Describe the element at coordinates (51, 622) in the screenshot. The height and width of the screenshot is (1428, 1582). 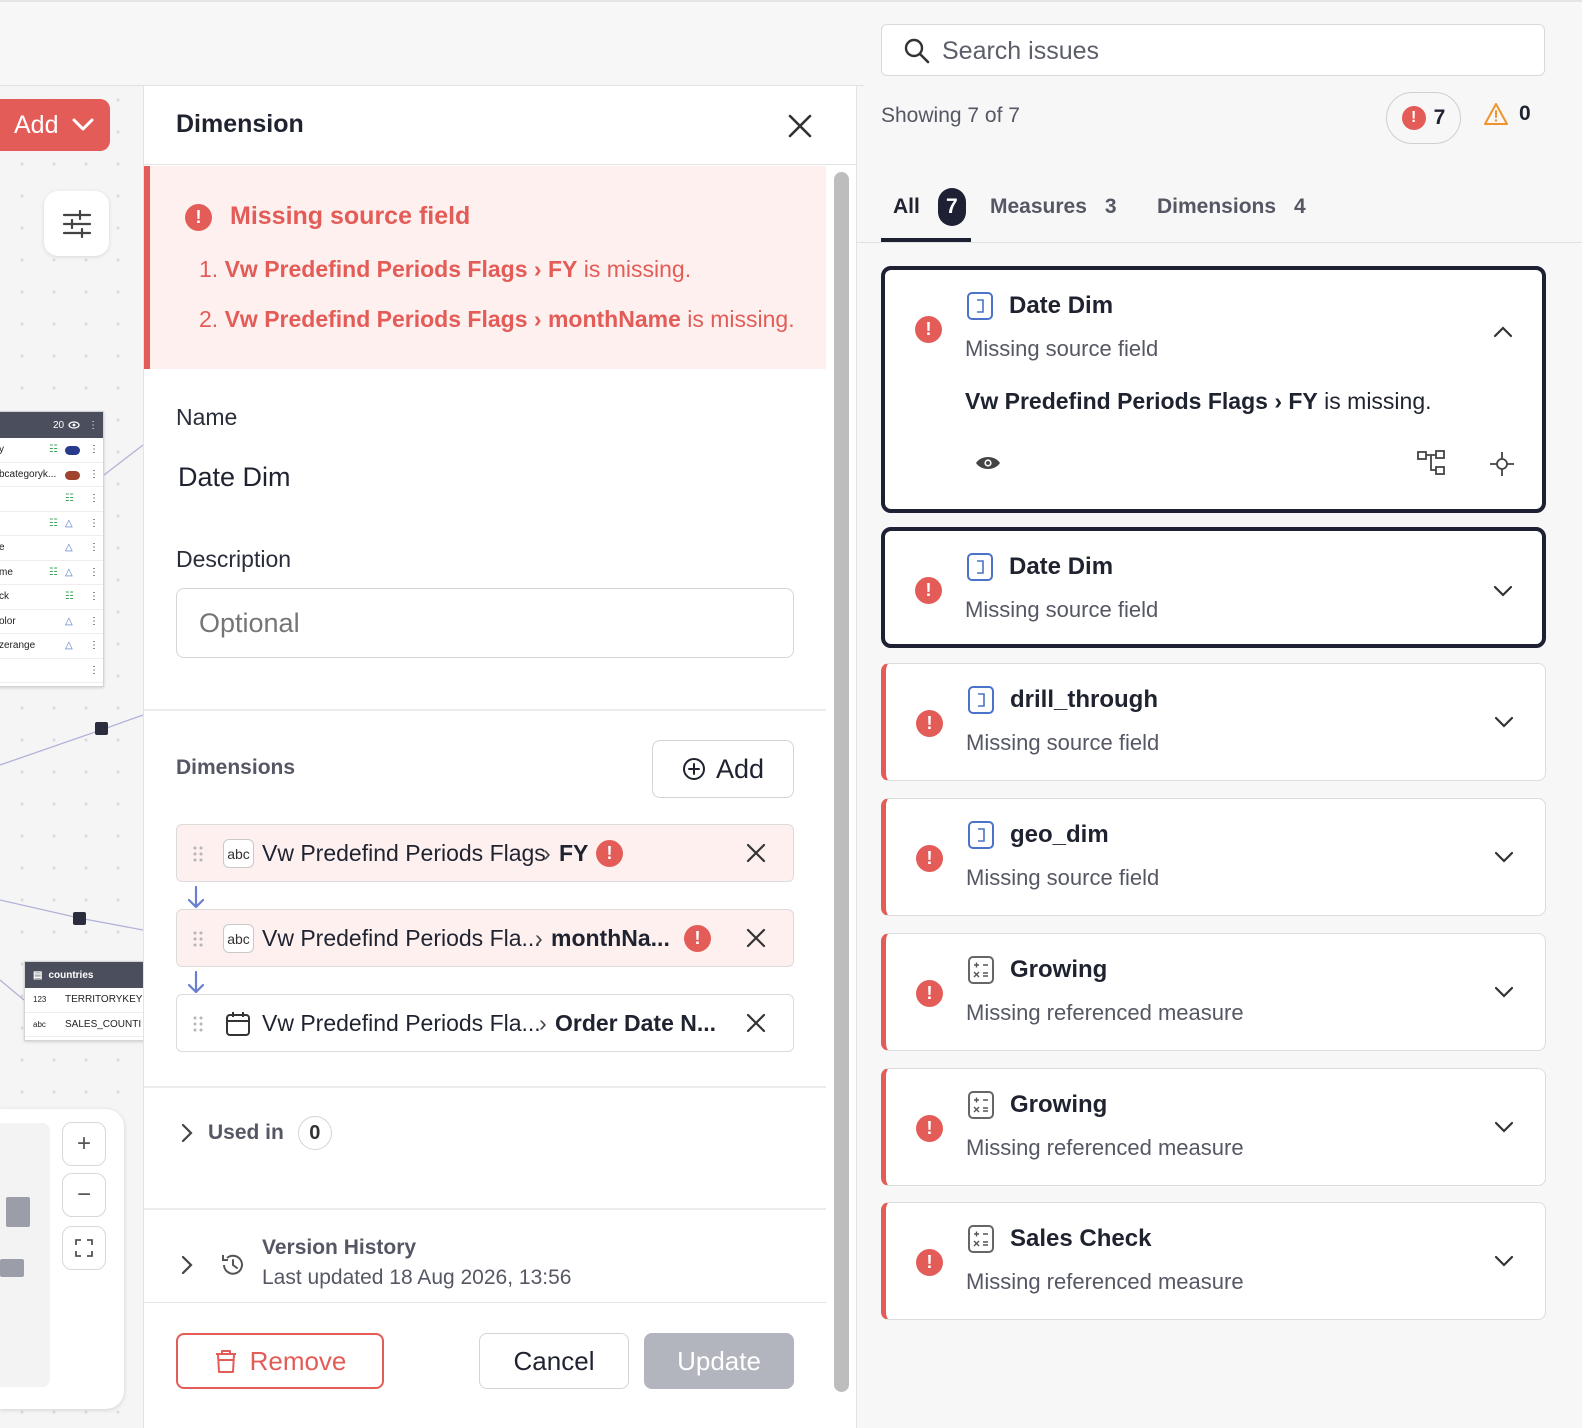
I see `table-row: olor △ ⋮` at that location.